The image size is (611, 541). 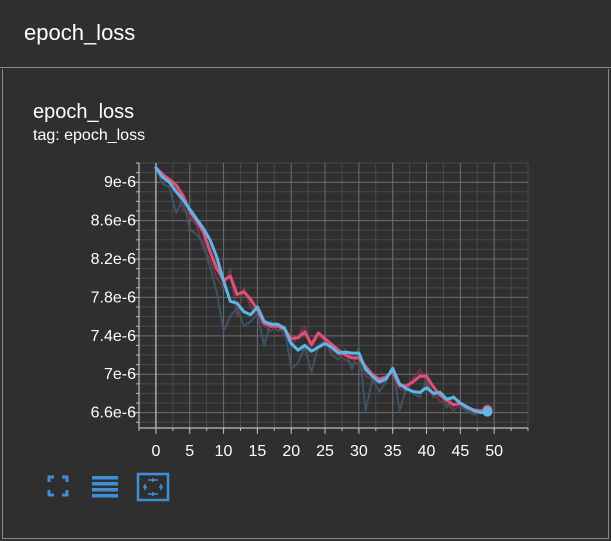 What do you see at coordinates (257, 451) in the screenshot?
I see `x-tick-label: 15` at bounding box center [257, 451].